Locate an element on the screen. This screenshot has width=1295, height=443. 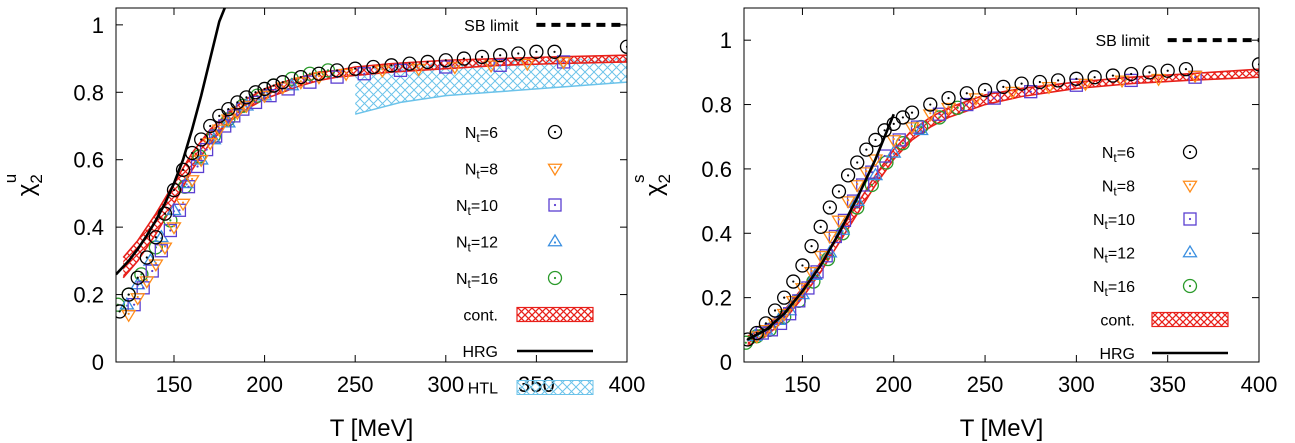
data-point-Nt16 is located at coordinates (957, 107).